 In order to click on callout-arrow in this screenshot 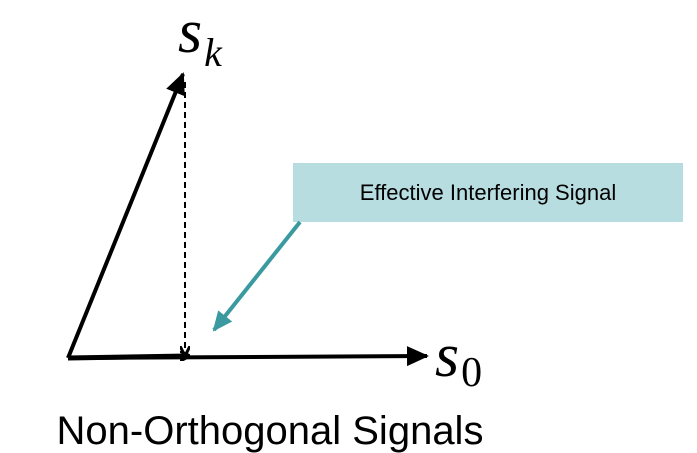, I will do `click(257, 276)`.